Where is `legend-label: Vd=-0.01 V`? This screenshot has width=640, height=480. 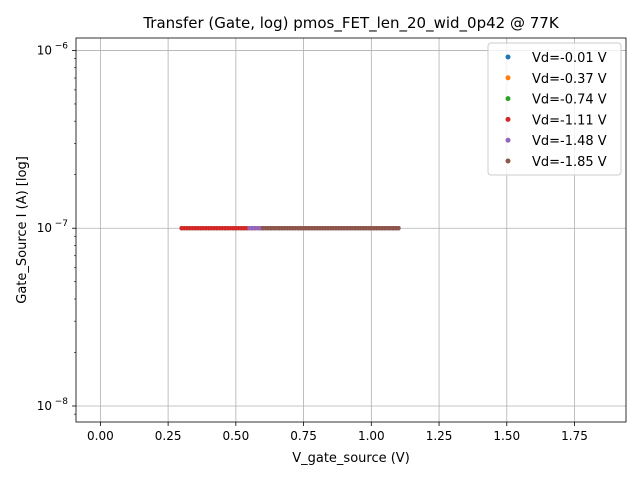
legend-label: Vd=-0.01 V is located at coordinates (569, 58).